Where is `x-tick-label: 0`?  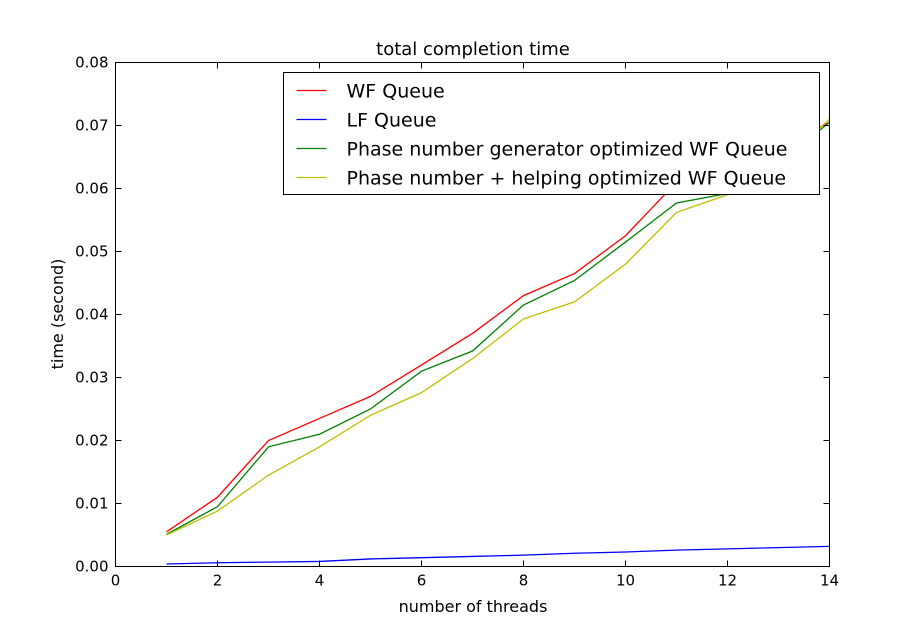 x-tick-label: 0 is located at coordinates (116, 581).